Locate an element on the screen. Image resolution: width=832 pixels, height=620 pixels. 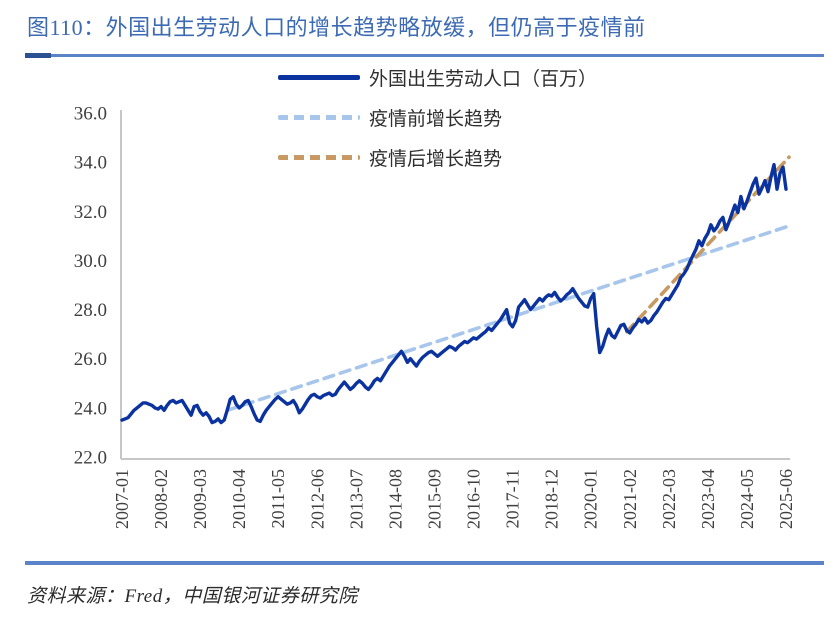
x-tick-label: 2010-04 is located at coordinates (239, 499).